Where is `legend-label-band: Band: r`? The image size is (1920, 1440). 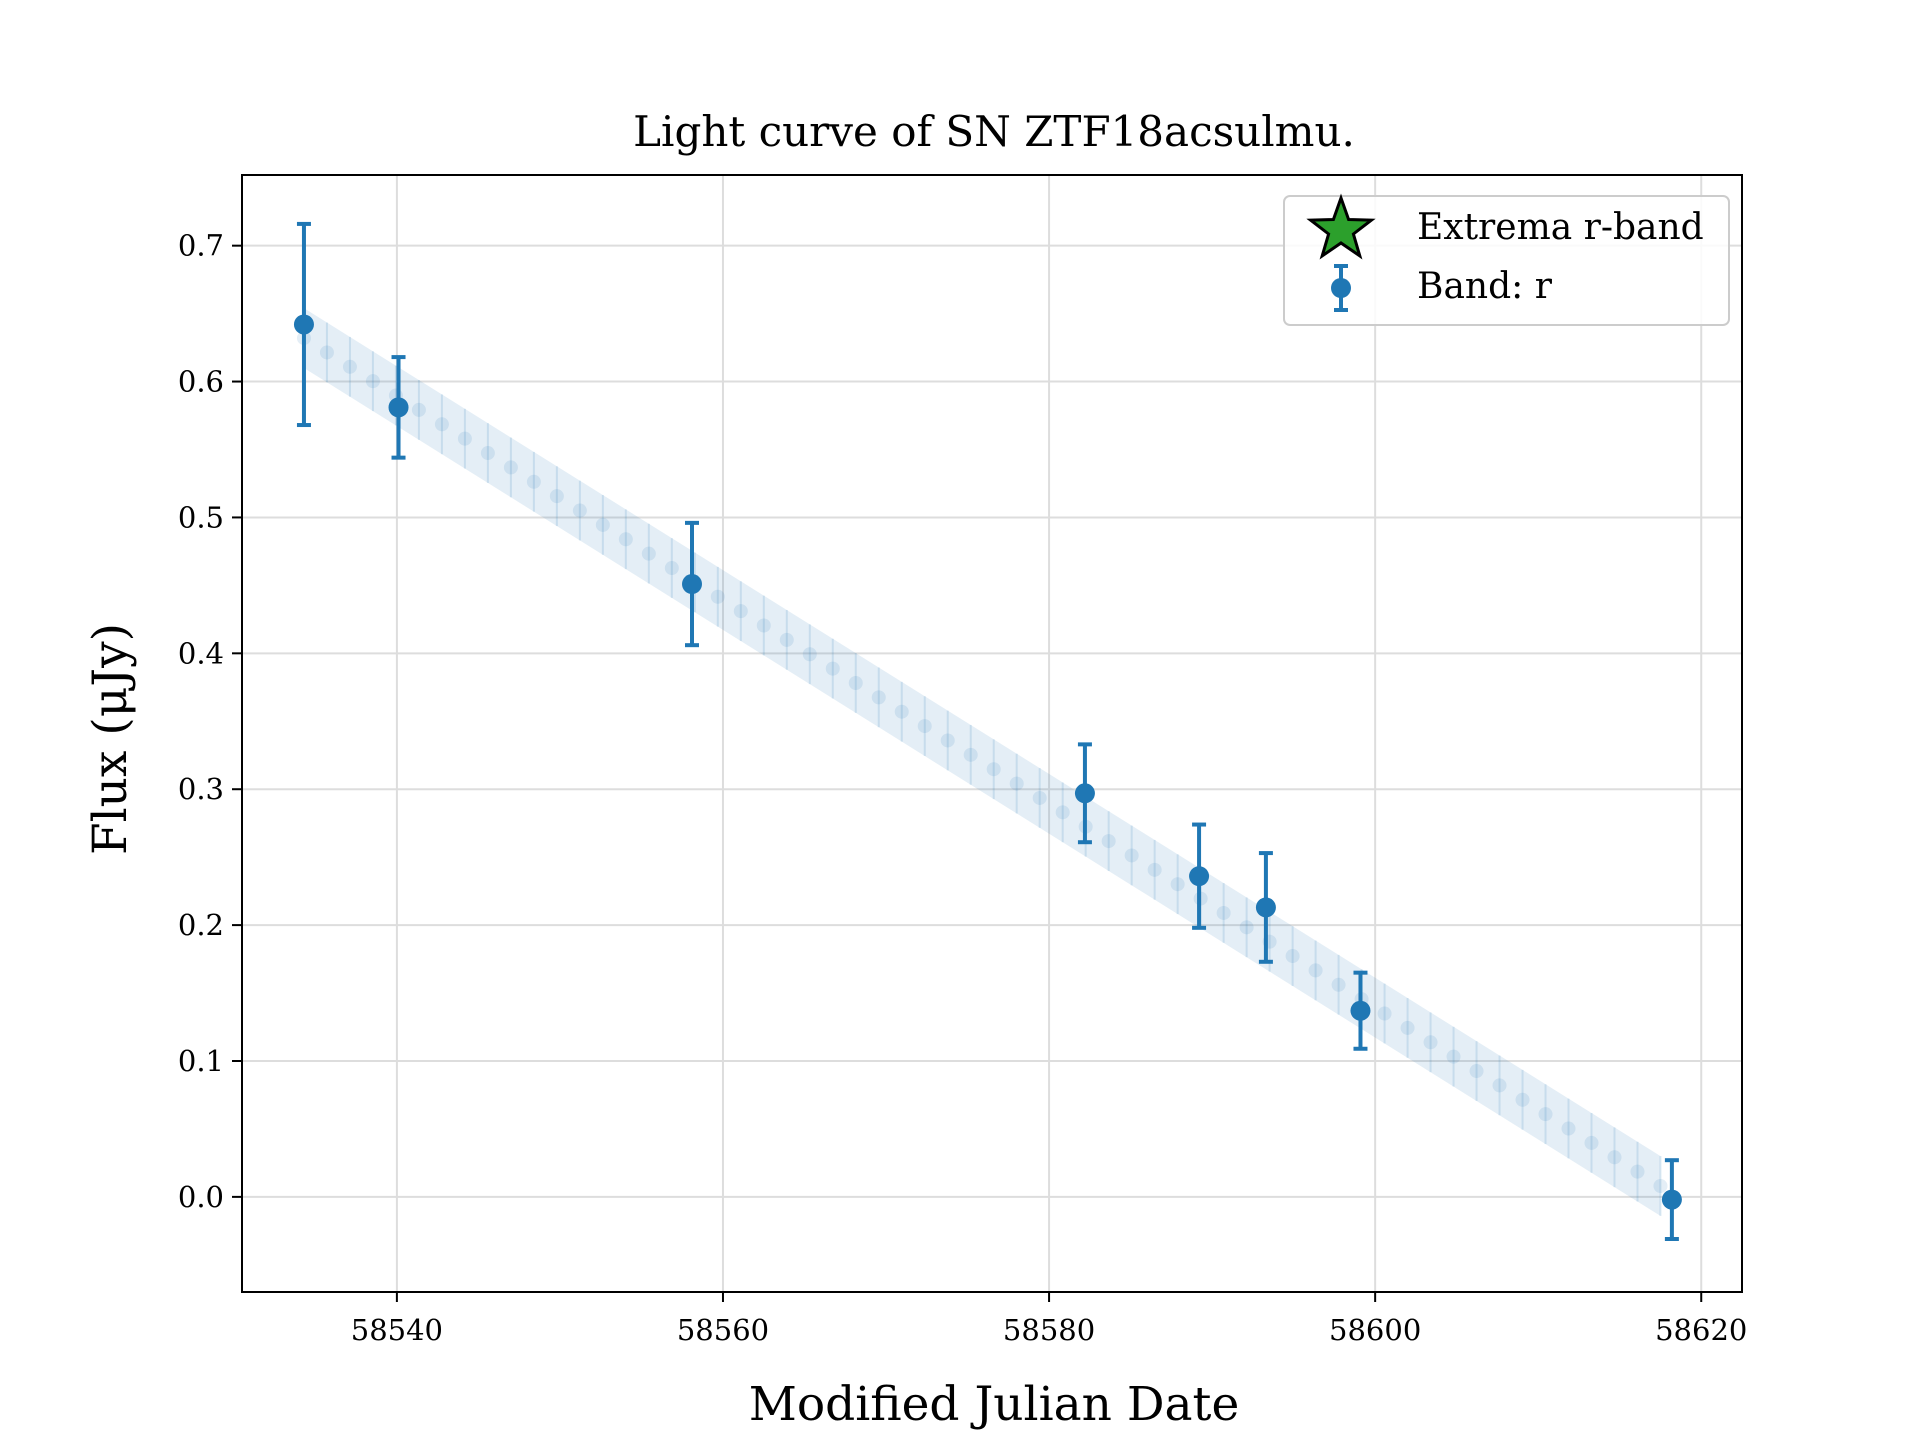 legend-label-band: Band: r is located at coordinates (1485, 286).